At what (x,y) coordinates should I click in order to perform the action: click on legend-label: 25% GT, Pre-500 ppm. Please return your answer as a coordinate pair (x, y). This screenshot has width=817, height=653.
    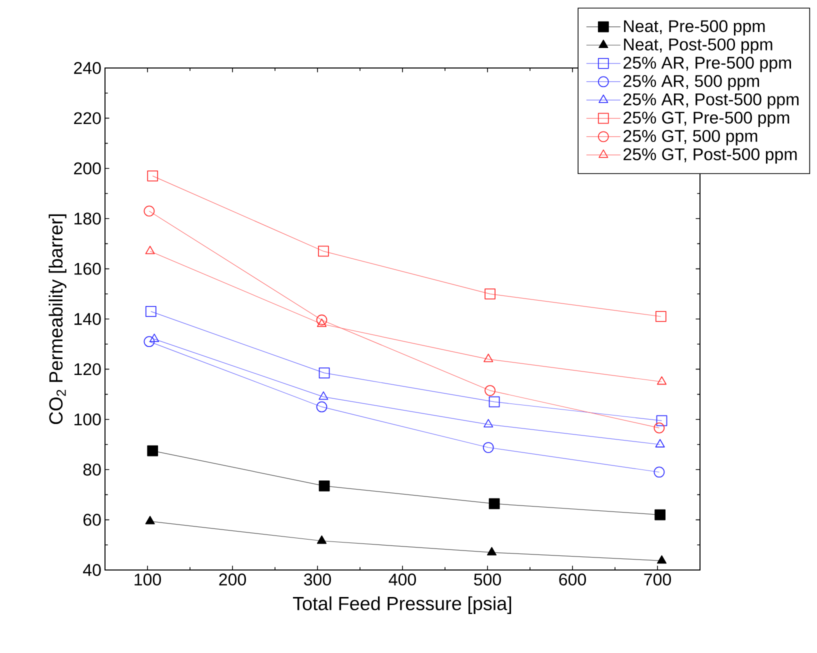
    Looking at the image, I should click on (707, 120).